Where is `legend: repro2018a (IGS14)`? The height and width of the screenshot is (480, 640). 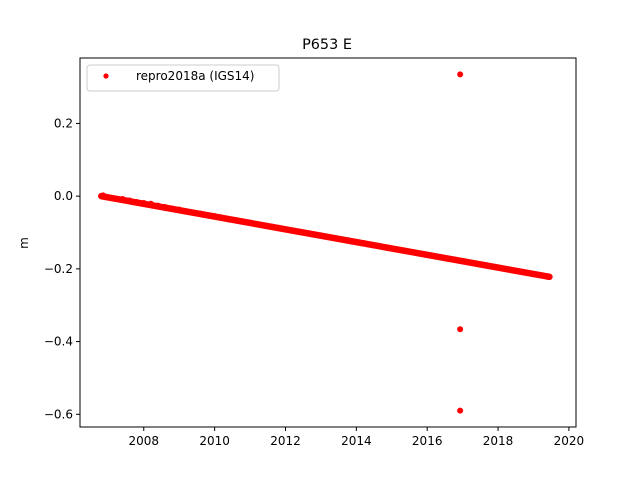
legend: repro2018a (IGS14) is located at coordinates (183, 78).